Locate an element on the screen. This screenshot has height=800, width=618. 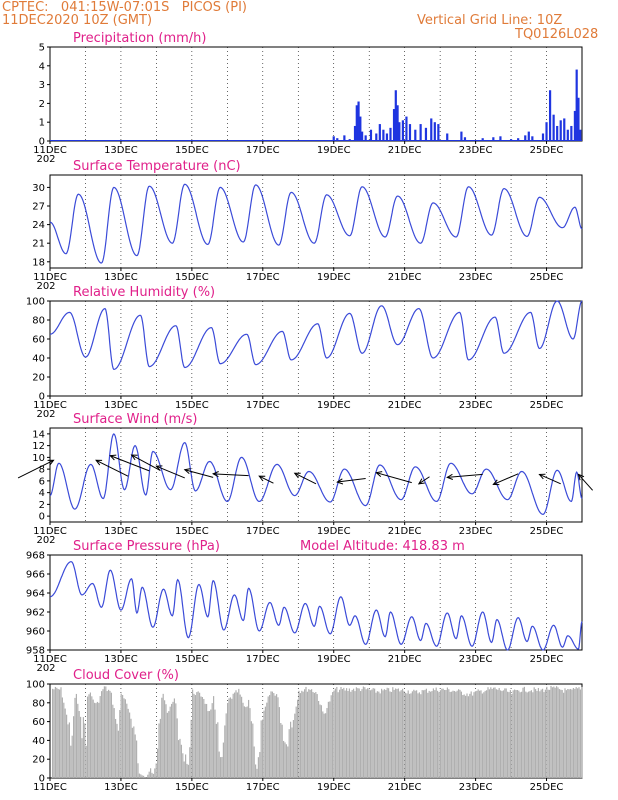
pres-xtick-label: 23DEC is located at coordinates (476, 659).